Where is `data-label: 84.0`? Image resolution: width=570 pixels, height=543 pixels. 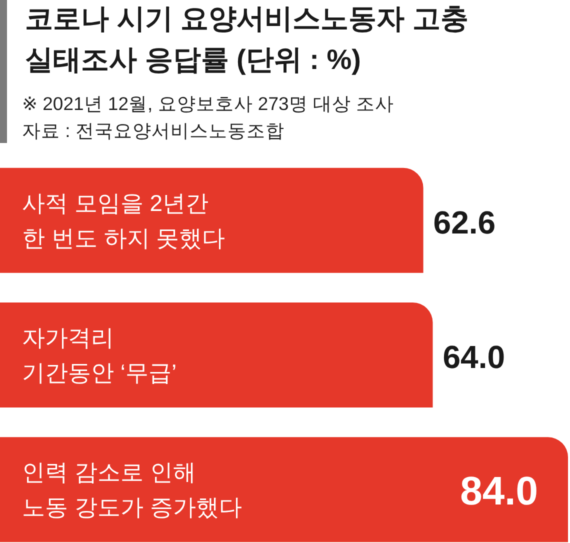 data-label: 84.0 is located at coordinates (499, 492).